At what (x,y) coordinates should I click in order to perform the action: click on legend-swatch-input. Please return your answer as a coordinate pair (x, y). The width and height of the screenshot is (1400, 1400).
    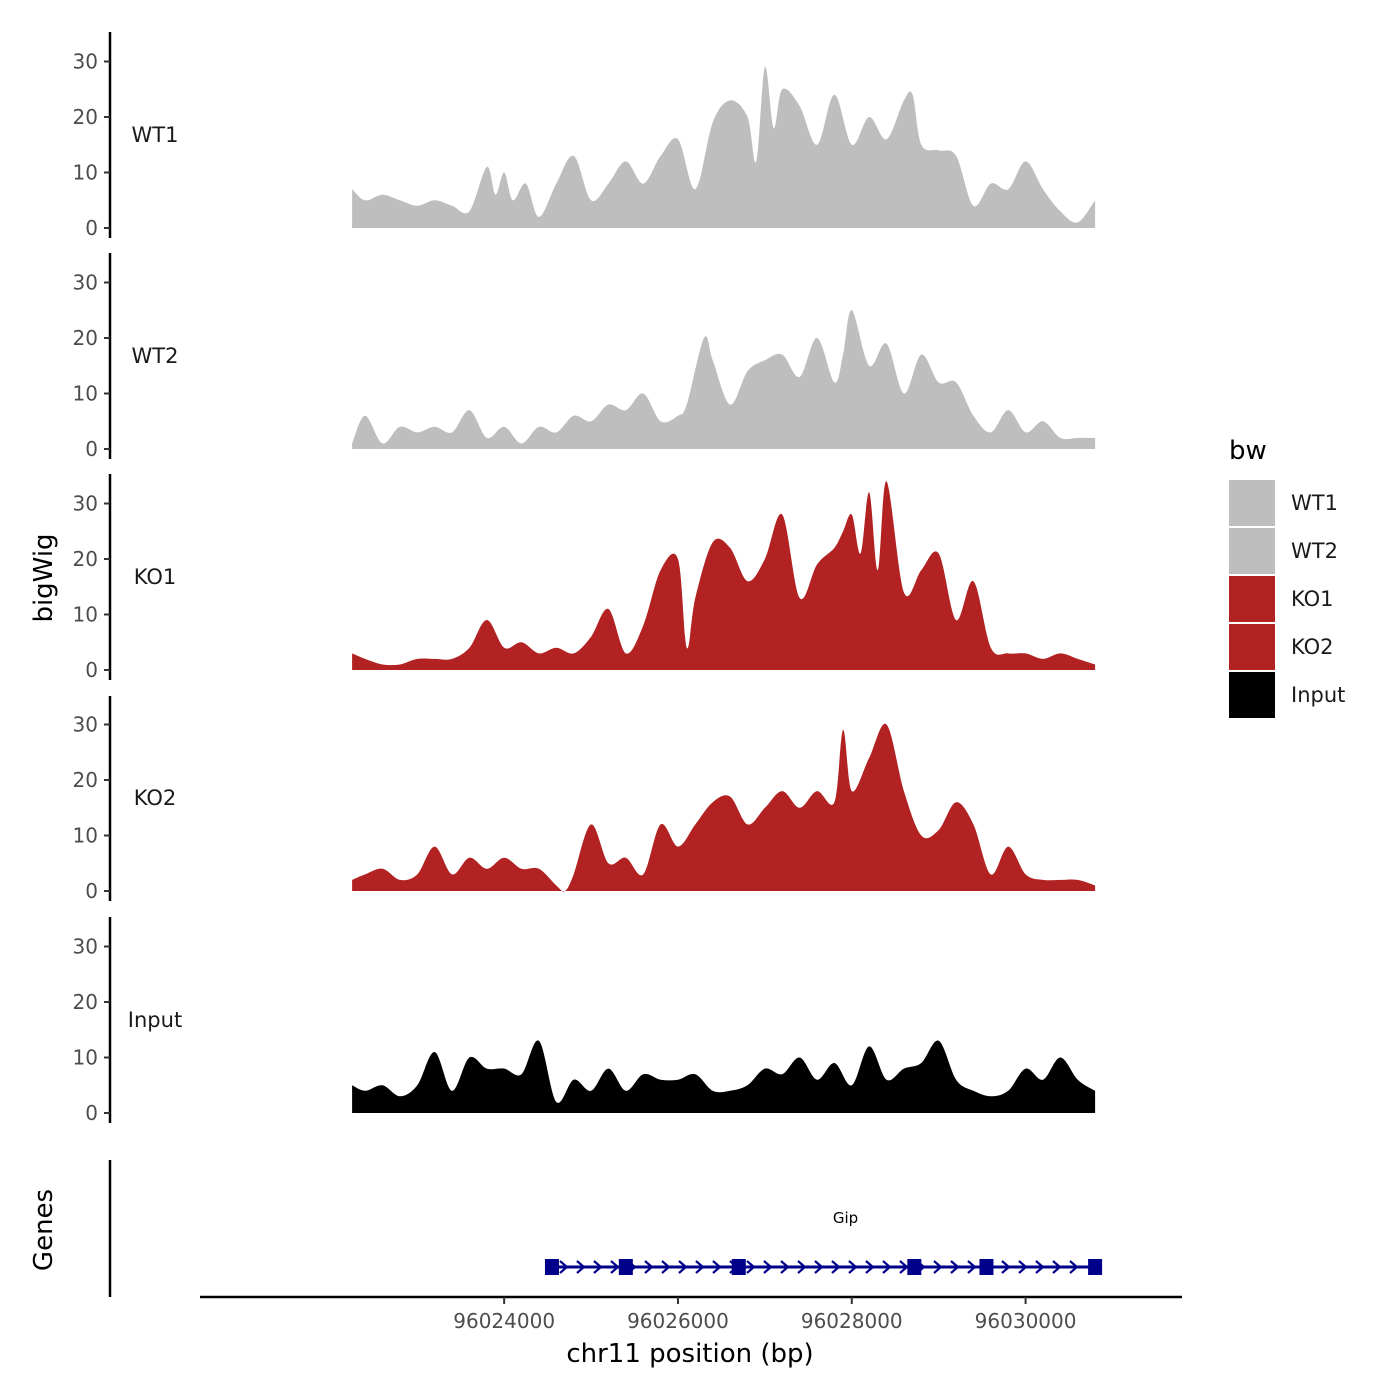
    Looking at the image, I should click on (1252, 695).